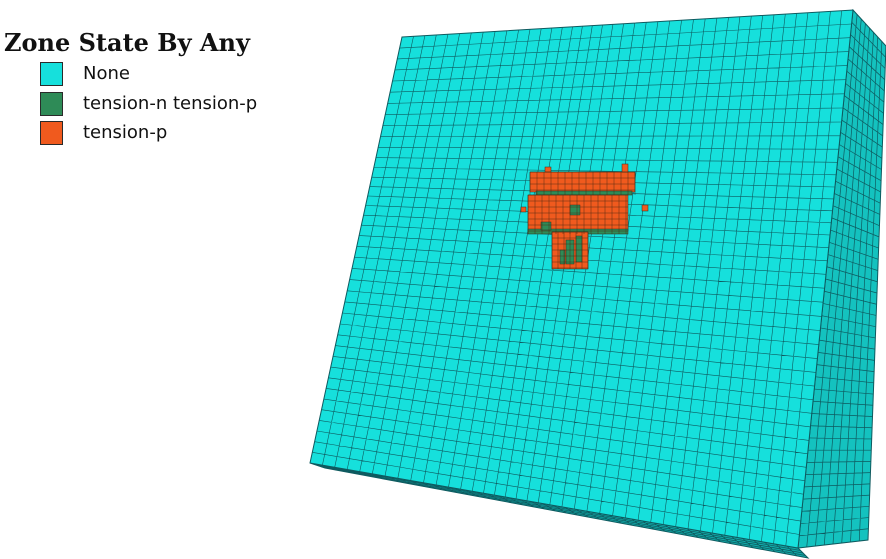  I want to click on legend-label-tension-p: tension-p, so click(125, 132).